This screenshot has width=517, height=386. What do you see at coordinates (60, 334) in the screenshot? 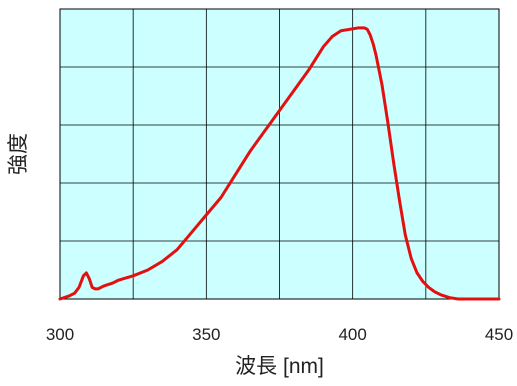
I see `x-tick-label: 300` at bounding box center [60, 334].